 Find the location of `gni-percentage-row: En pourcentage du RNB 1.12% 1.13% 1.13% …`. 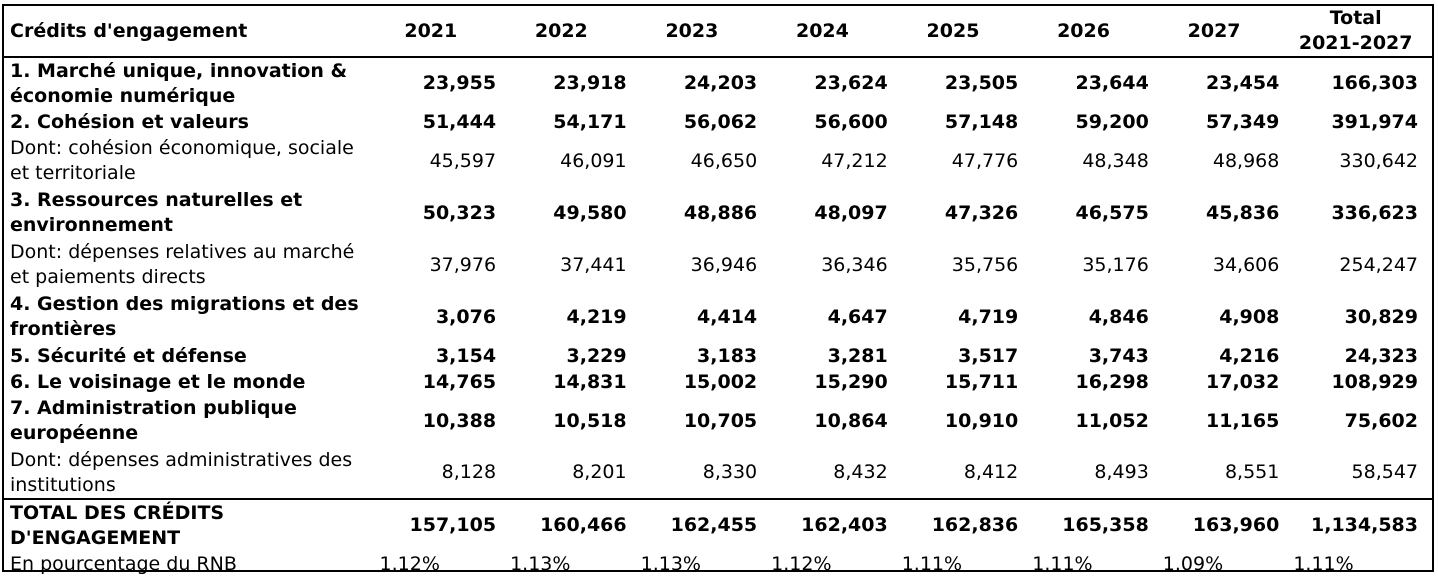

gni-percentage-row: En pourcentage du RNB 1.12% 1.13% 1.13% … is located at coordinates (718, 564).